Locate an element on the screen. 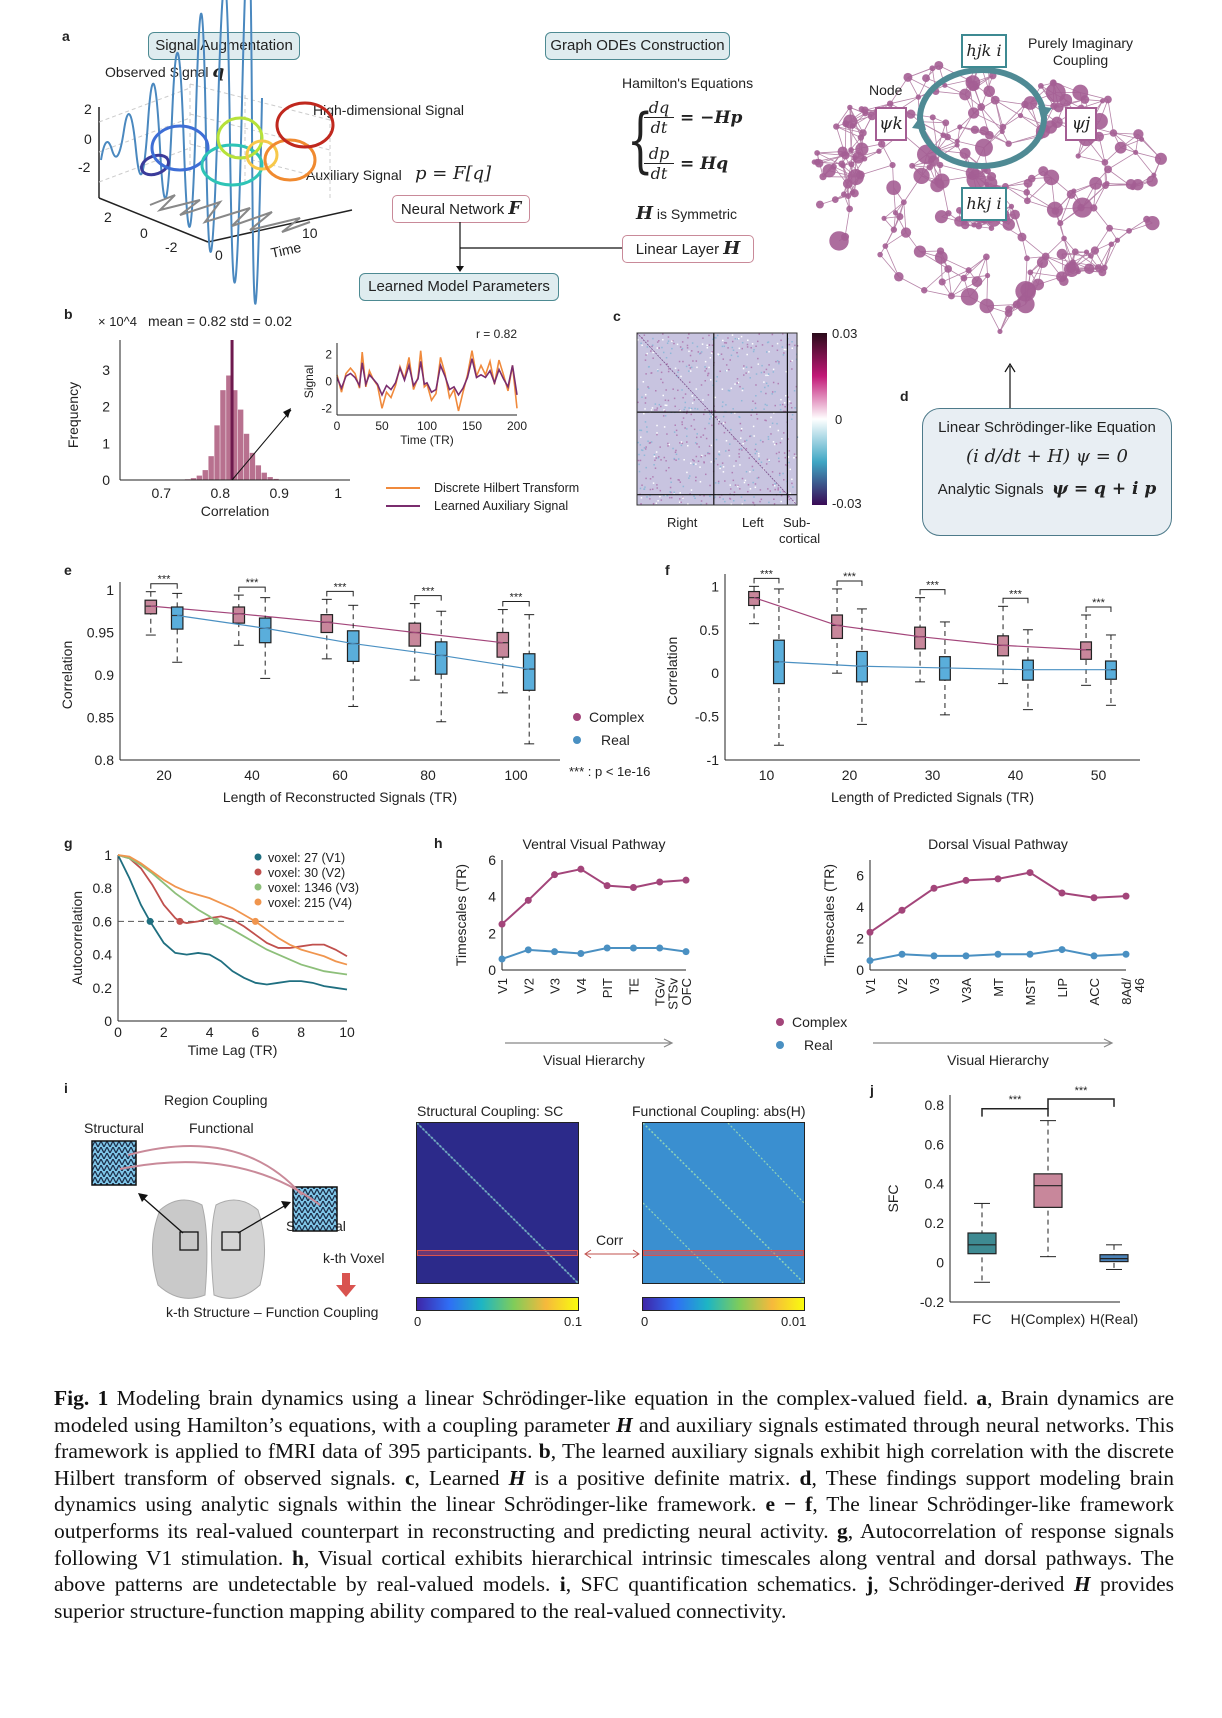  graph-odes-box: Graph ODEs Construction is located at coordinates (637, 46).